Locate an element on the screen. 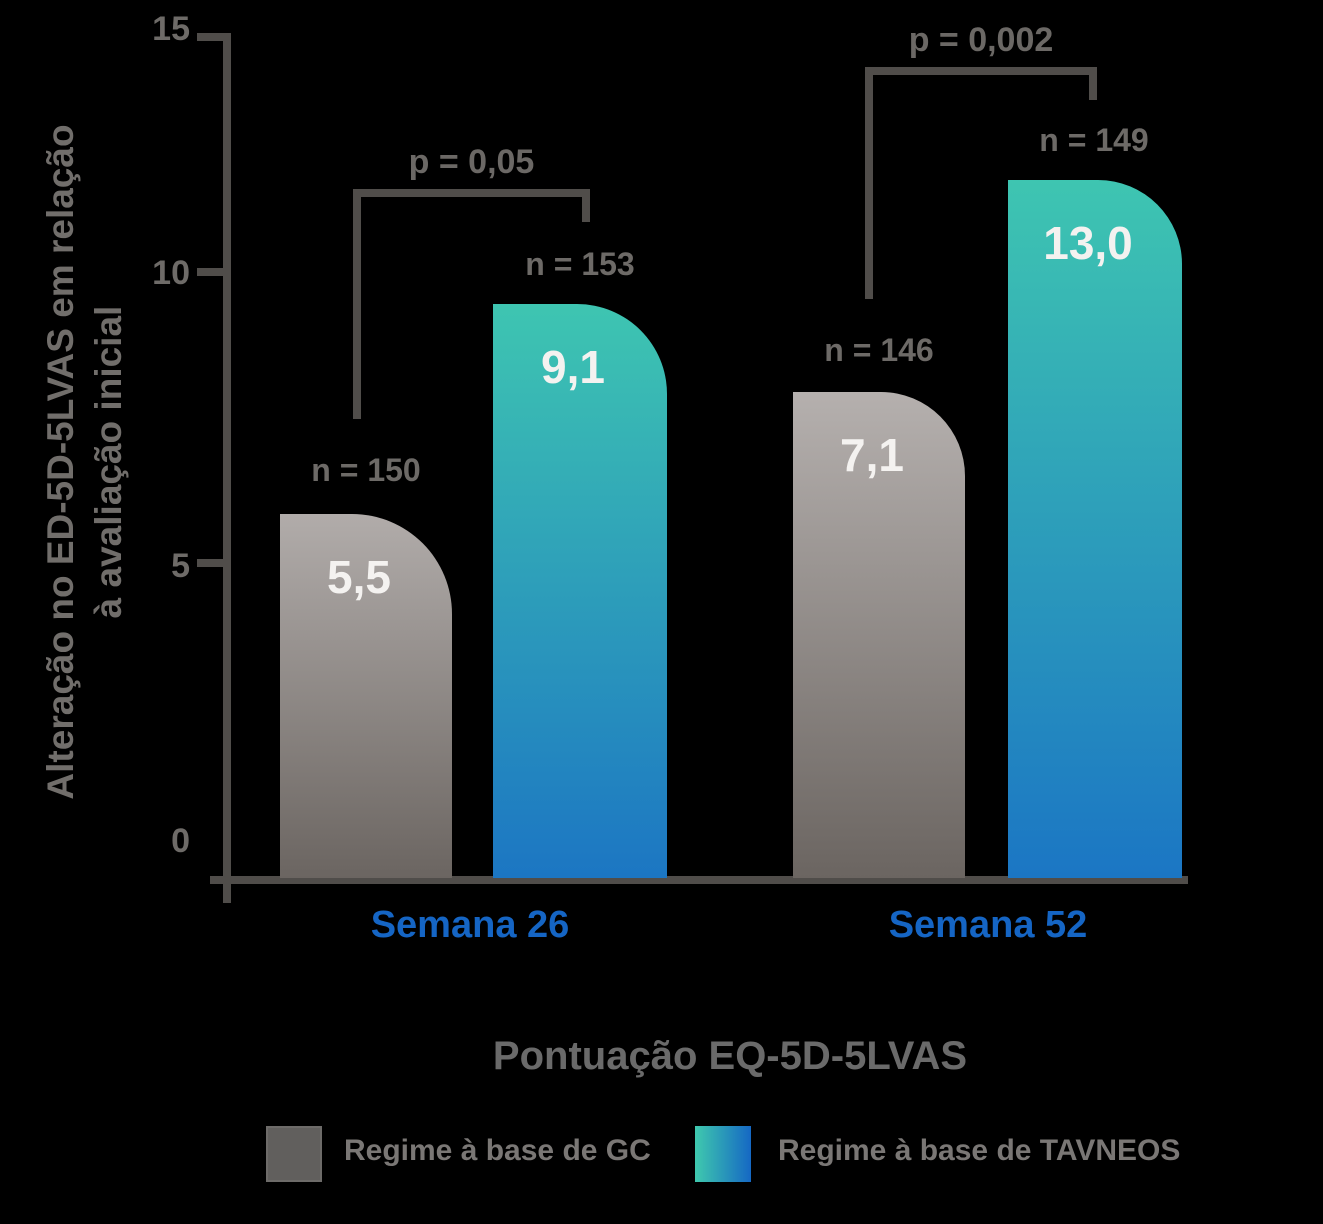  legend-label-gc: Regime à base de GC is located at coordinates (497, 1150).